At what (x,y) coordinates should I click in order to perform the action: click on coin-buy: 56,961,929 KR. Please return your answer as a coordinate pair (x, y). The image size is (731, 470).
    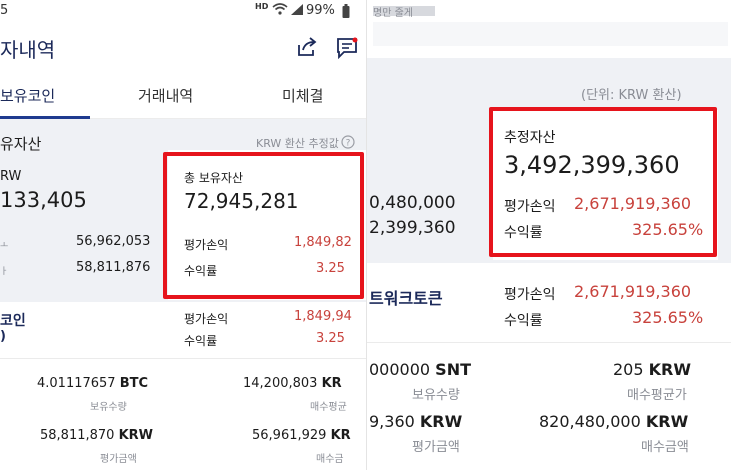
    Looking at the image, I should click on (301, 435).